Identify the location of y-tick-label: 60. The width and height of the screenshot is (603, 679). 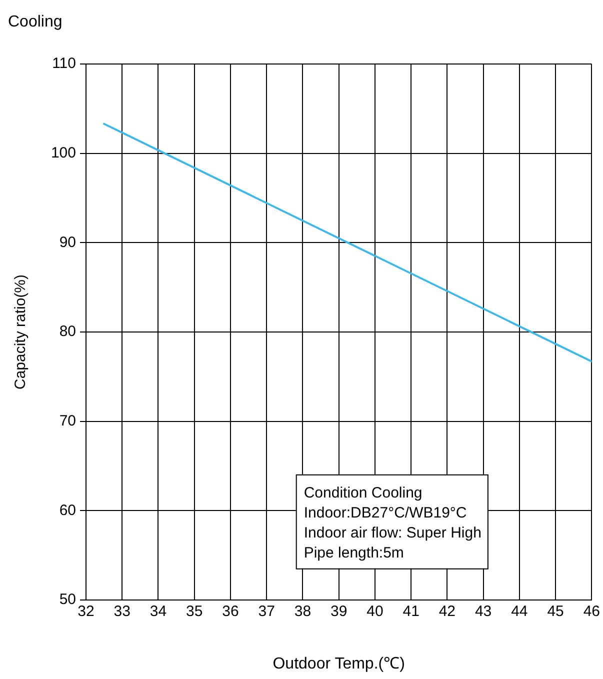
(67, 510).